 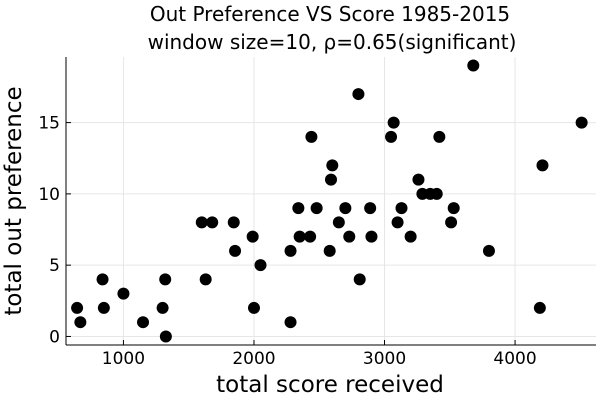 What do you see at coordinates (332, 42) in the screenshot?
I see `chart-subtitle: window size=10, ρ=0.65(significant)` at bounding box center [332, 42].